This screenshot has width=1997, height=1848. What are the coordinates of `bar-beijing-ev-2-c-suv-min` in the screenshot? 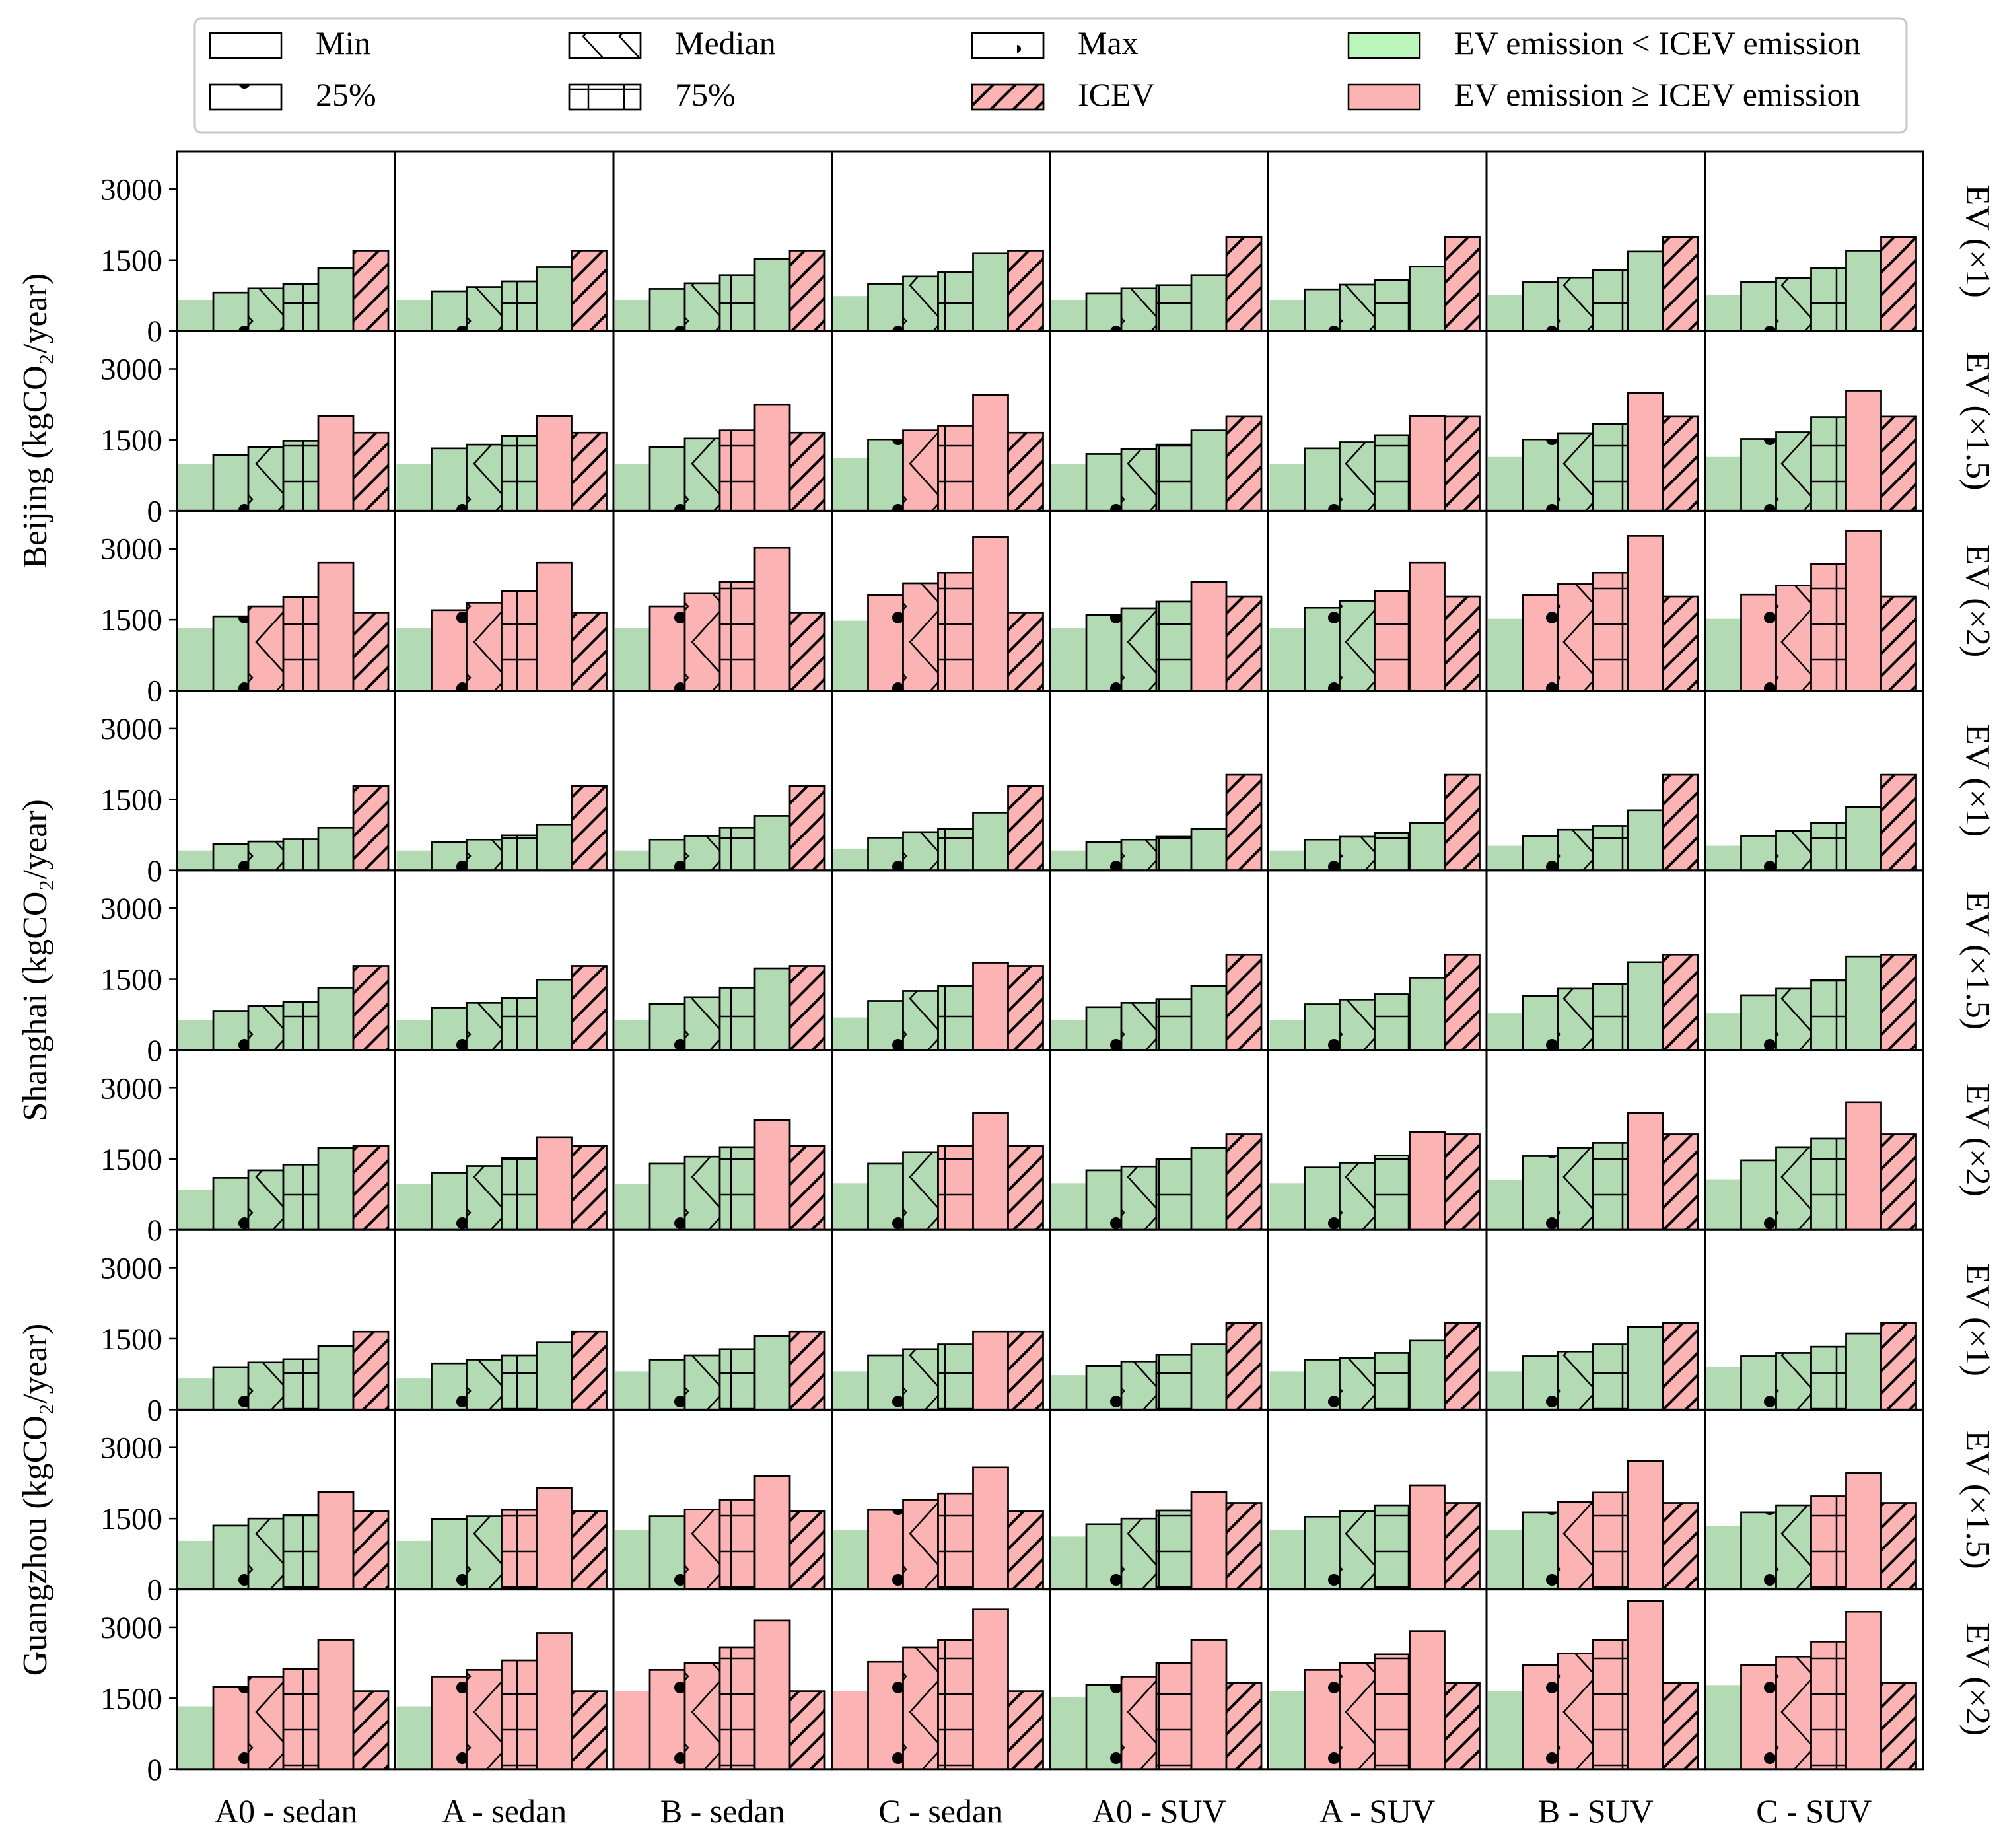 It's located at (1723, 655).